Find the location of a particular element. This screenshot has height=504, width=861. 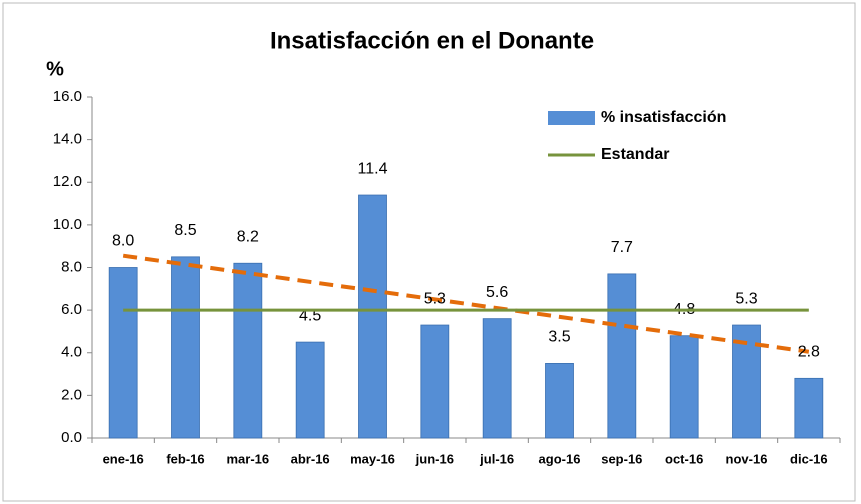

data-label: 11.4 is located at coordinates (373, 168).